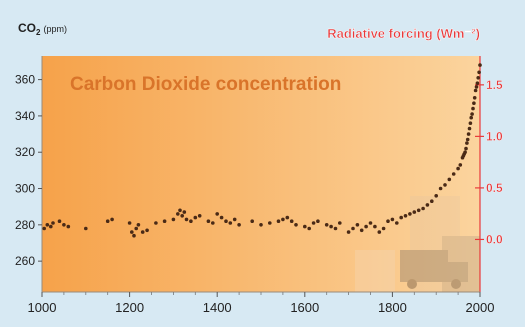 The width and height of the screenshot is (525, 327). What do you see at coordinates (42, 29) in the screenshot?
I see `y-axis-label: CO2 (ppm)` at bounding box center [42, 29].